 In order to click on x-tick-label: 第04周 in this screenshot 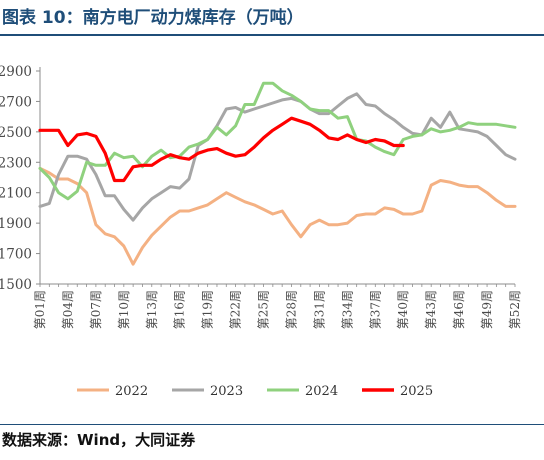, I will do `click(68, 309)`.